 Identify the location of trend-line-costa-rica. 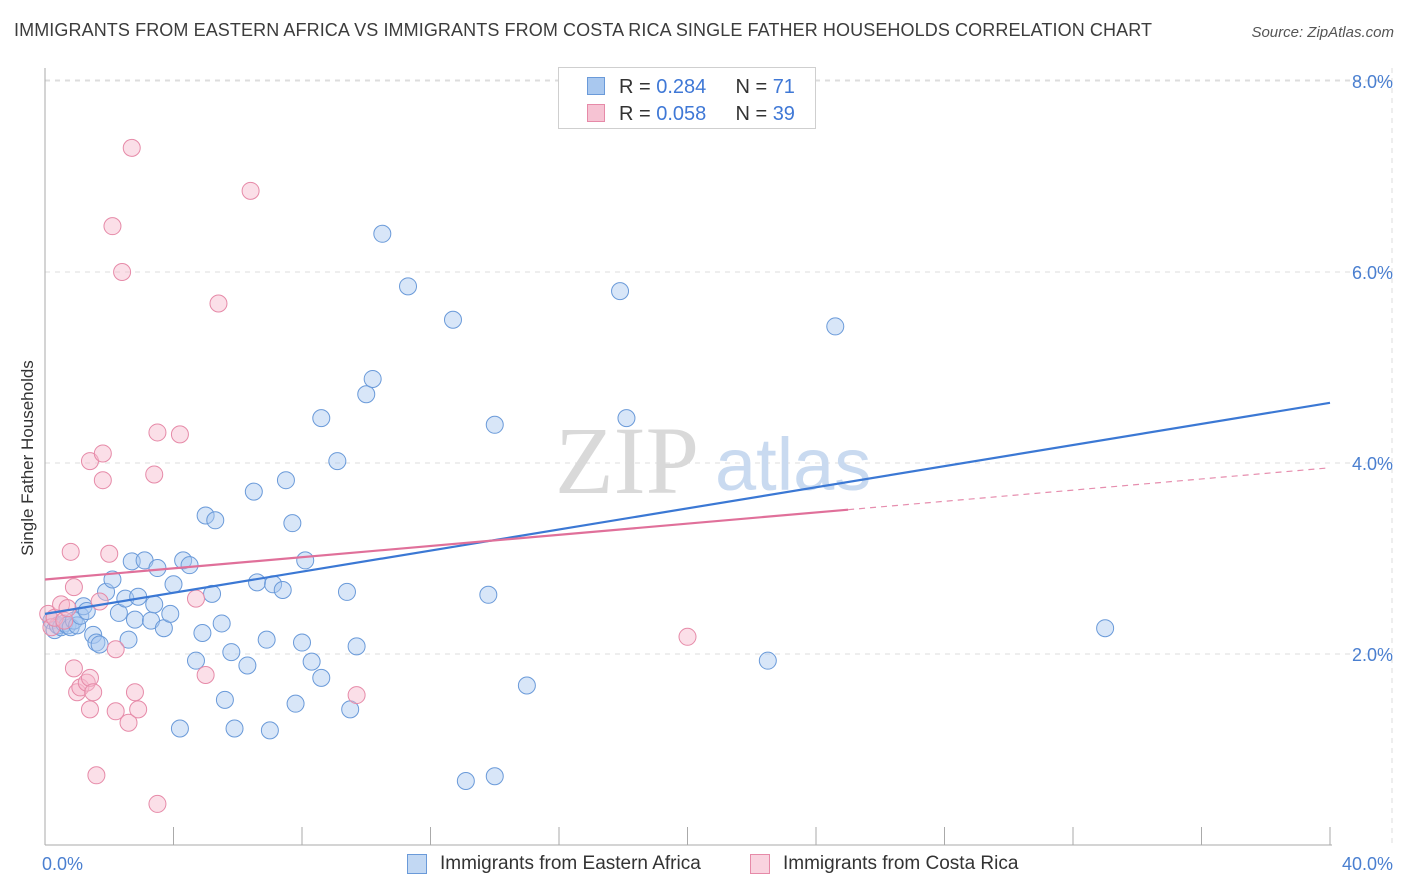
(446, 544).